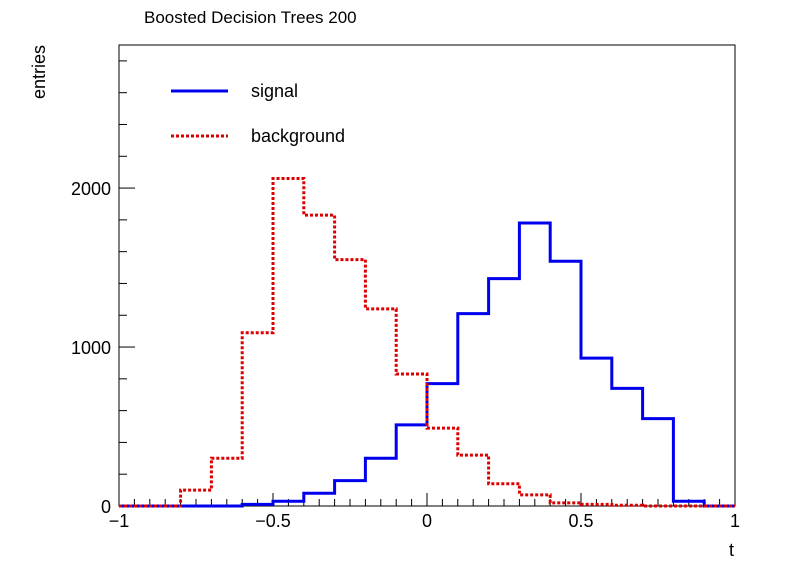  I want to click on x-axis-label: t, so click(731, 550).